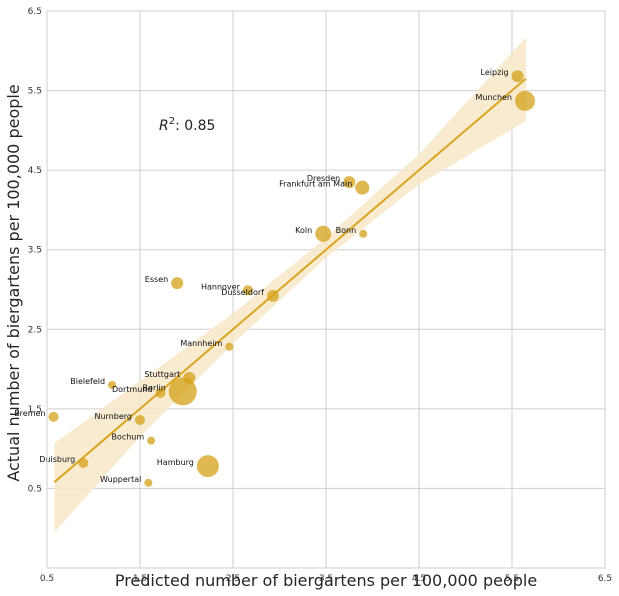 The image size is (619, 596). Describe the element at coordinates (35, 489) in the screenshot. I see `y-tick-label: 0.5` at that location.